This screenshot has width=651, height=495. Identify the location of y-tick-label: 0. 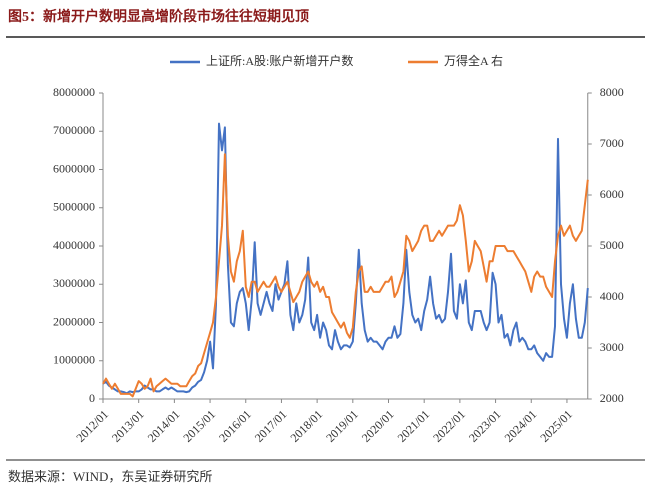
(92, 398).